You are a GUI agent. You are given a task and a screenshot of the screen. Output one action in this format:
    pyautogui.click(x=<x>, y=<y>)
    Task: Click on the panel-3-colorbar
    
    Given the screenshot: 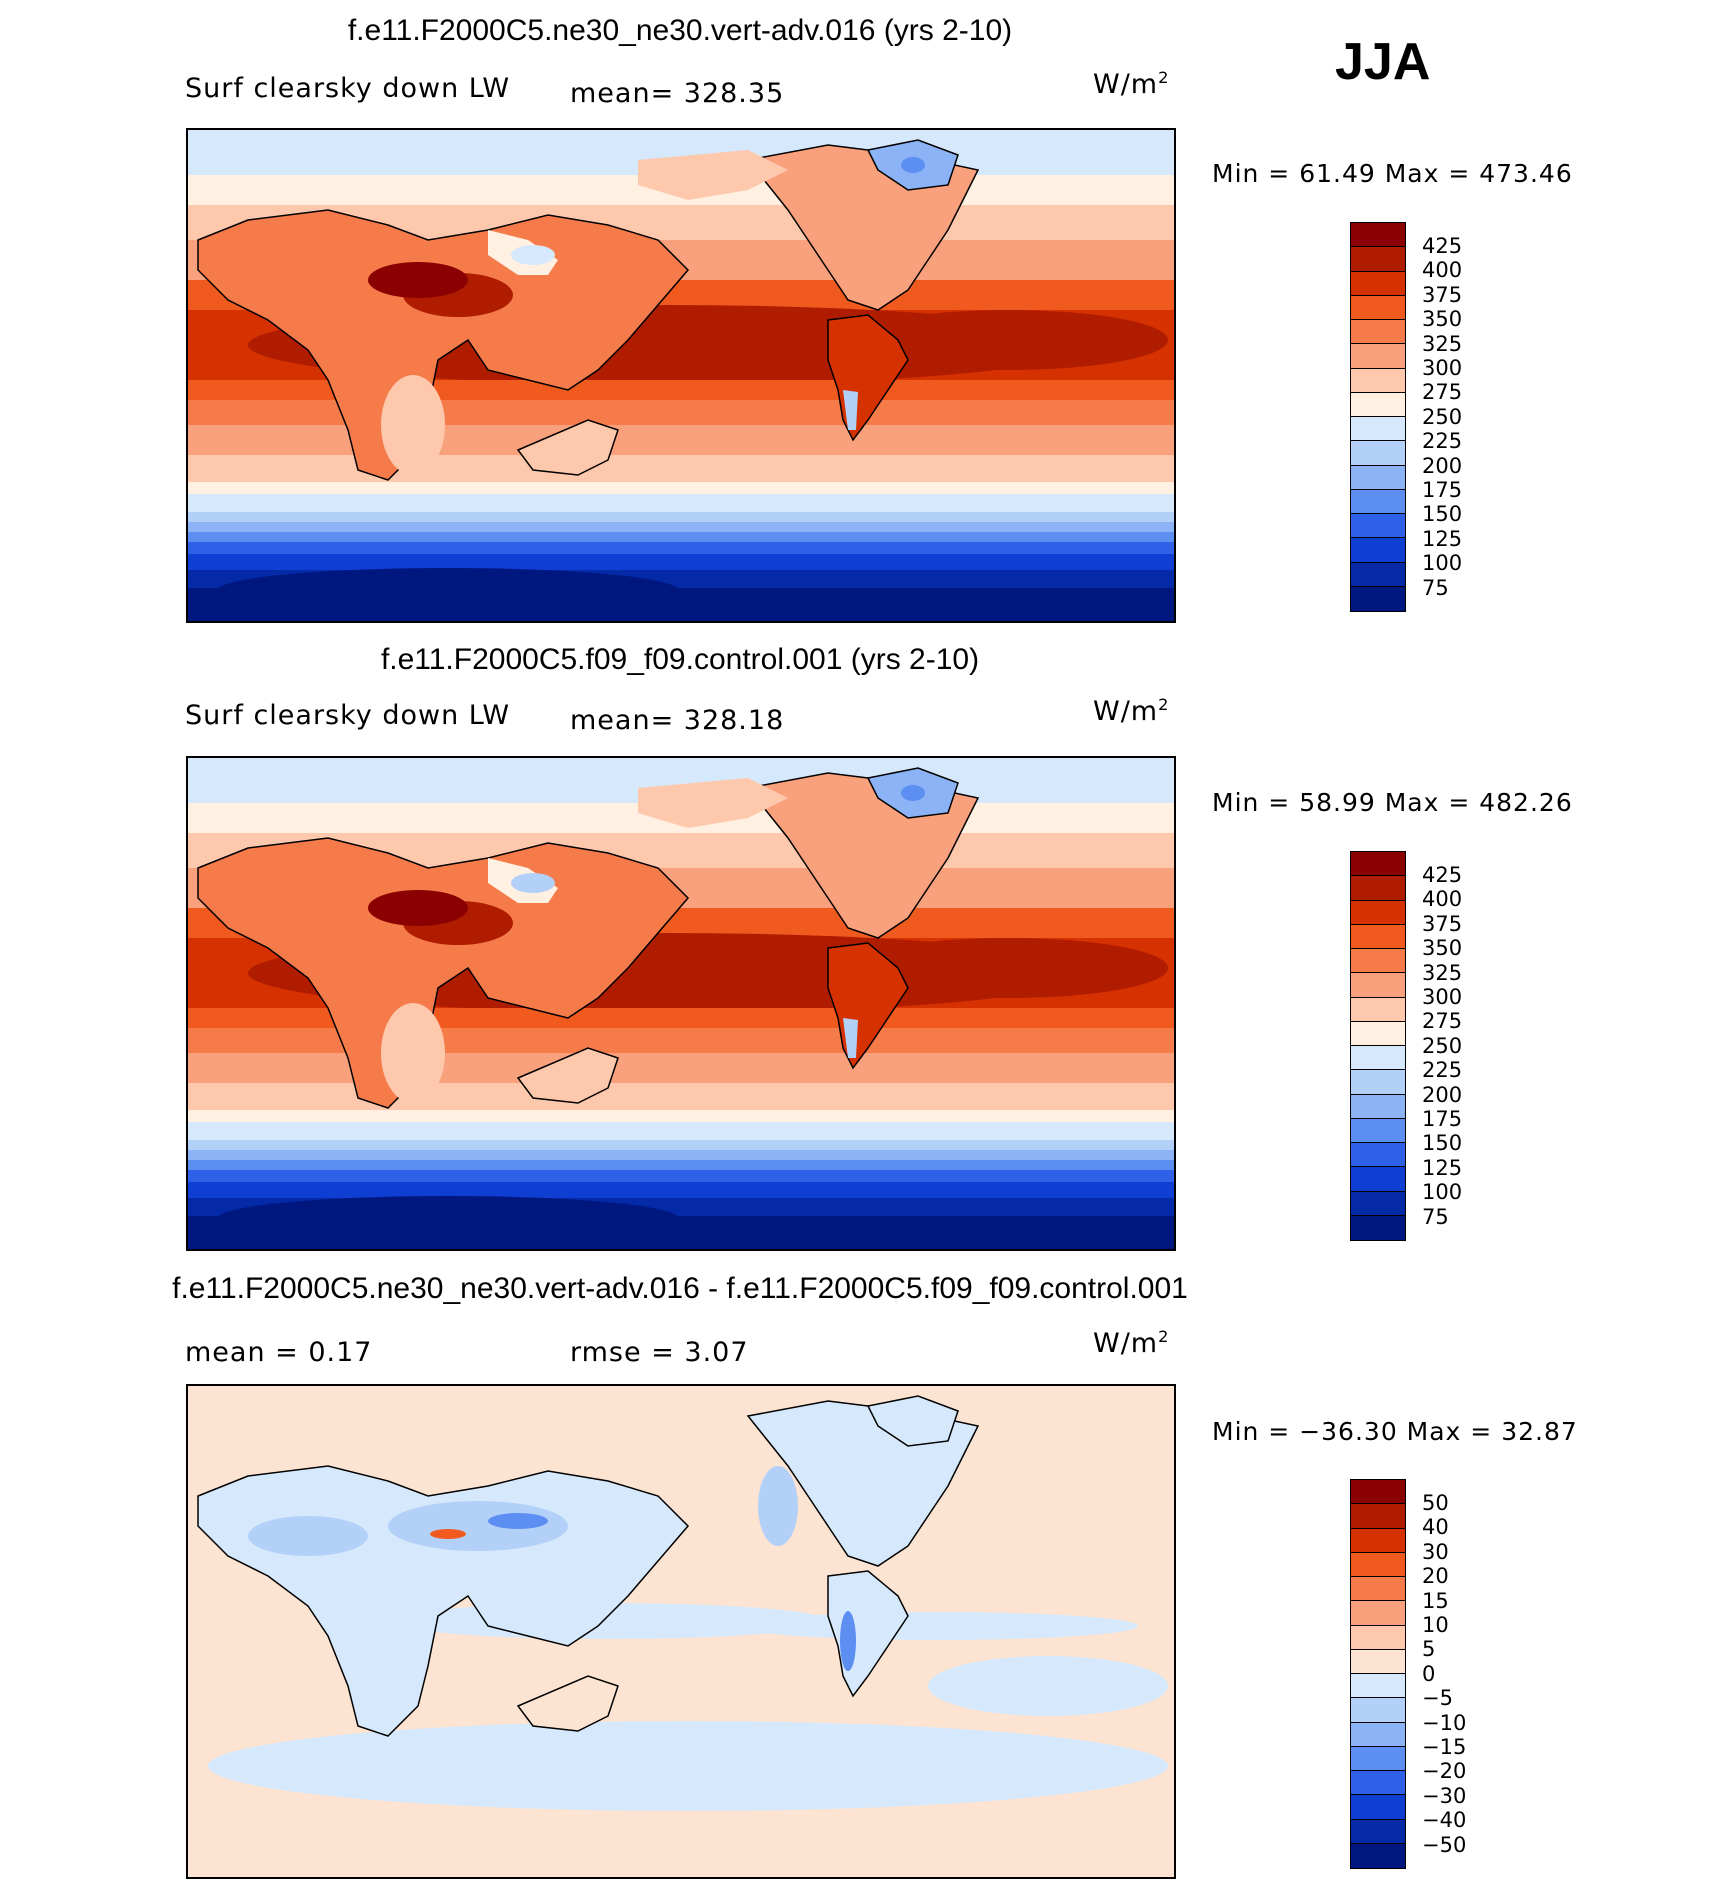 What is the action you would take?
    pyautogui.click(x=1378, y=1674)
    